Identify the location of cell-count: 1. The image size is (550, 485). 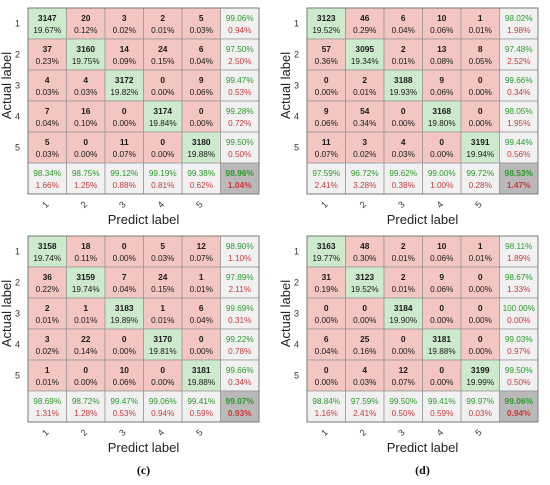
(162, 308).